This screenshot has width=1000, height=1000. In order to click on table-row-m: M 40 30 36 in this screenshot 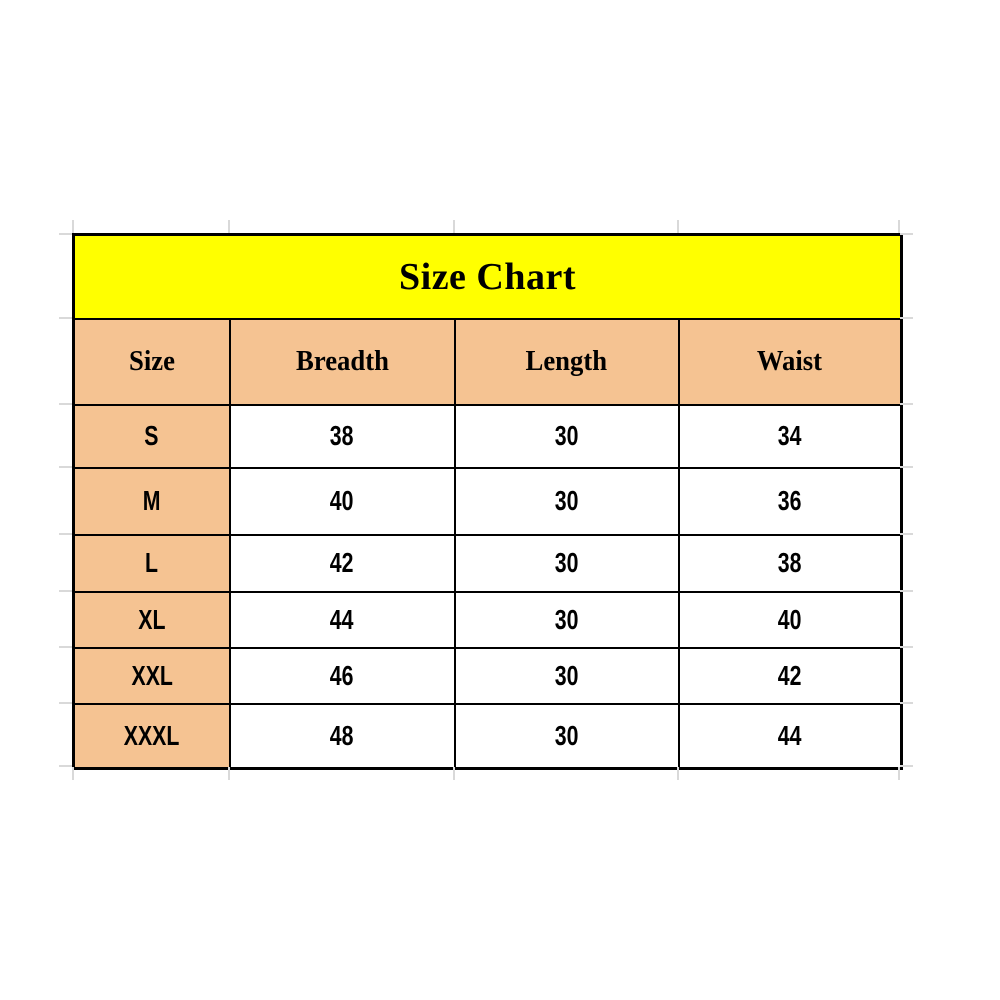, I will do `click(487, 501)`.